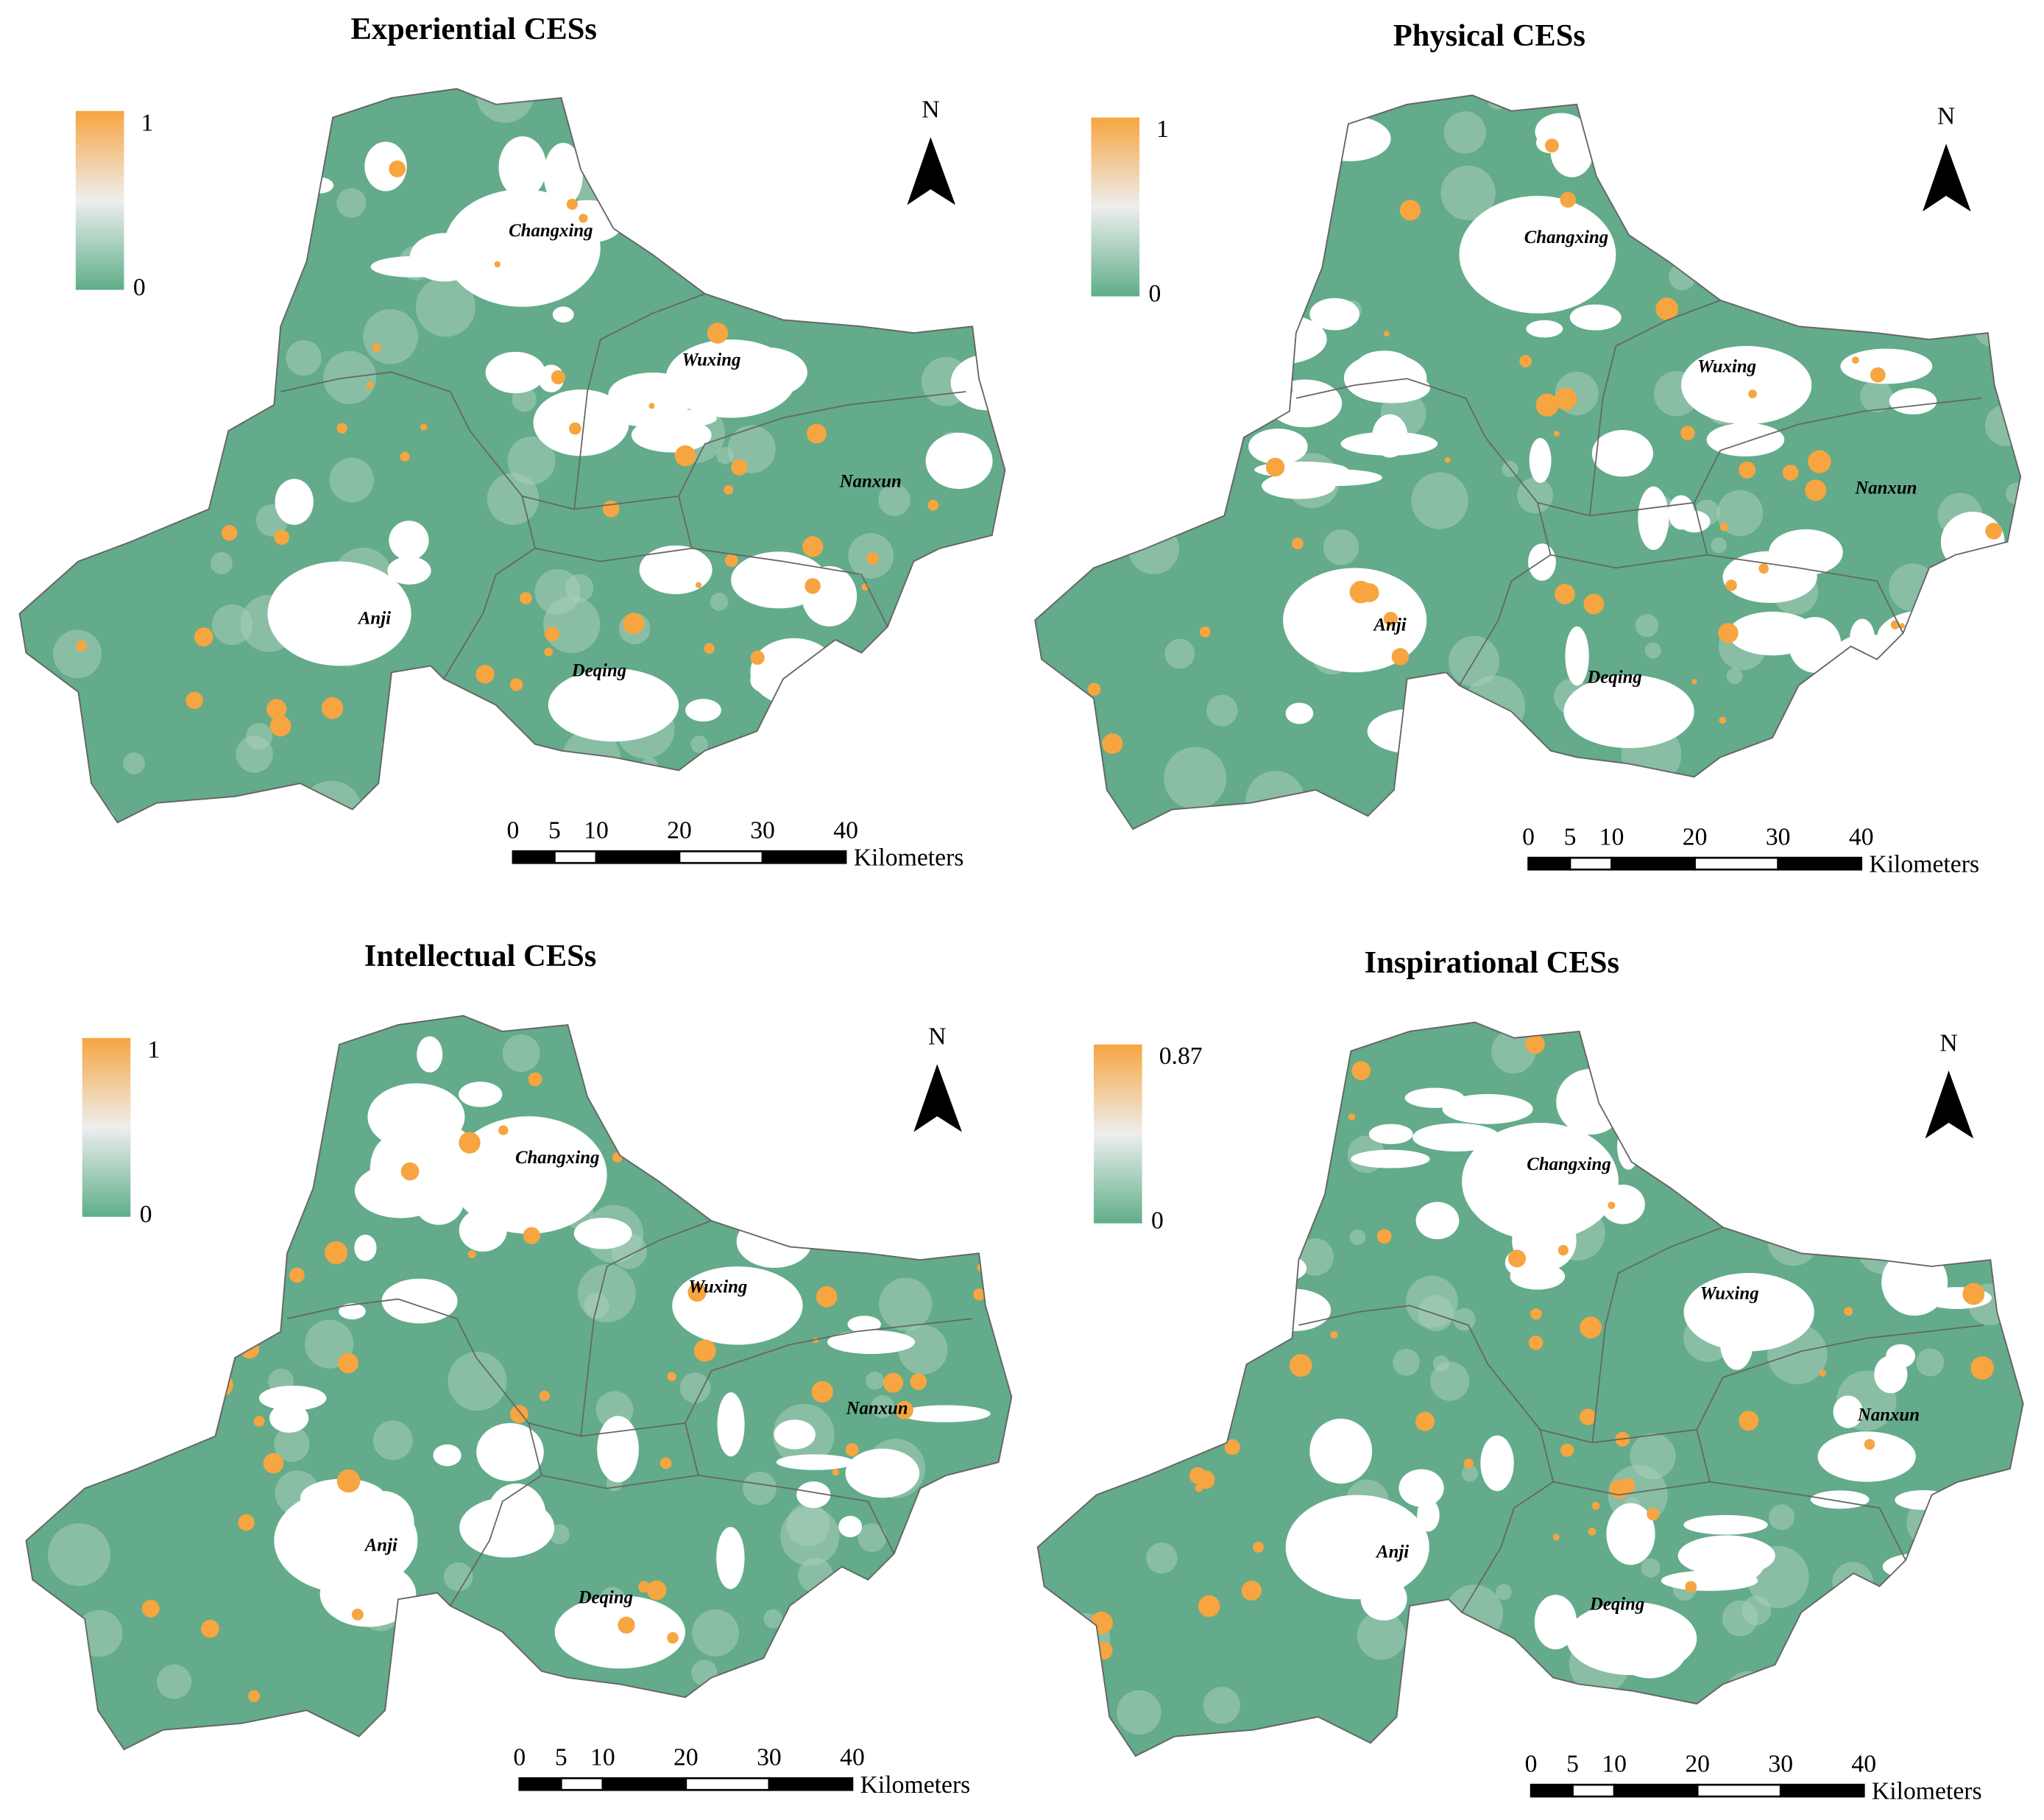  I want to click on scale-unit: Kilometers, so click(909, 858).